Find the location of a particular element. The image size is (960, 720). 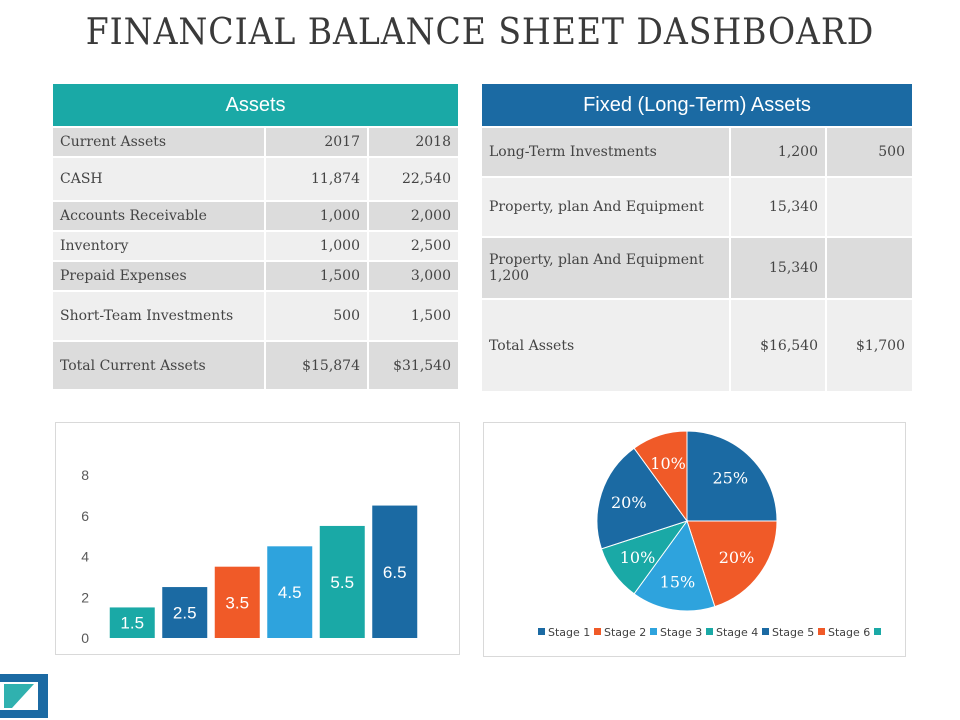

table-row: CASH 11,874 22,540 is located at coordinates (255, 178).